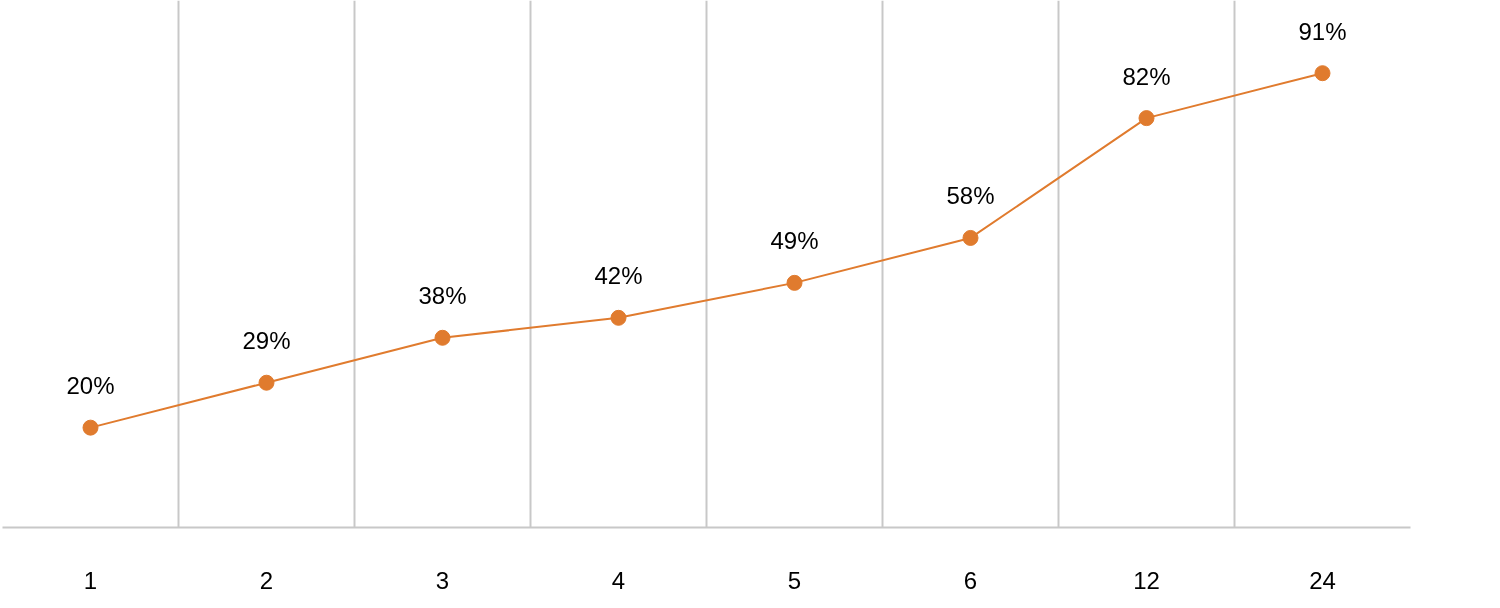 Image resolution: width=1500 pixels, height=608 pixels. Describe the element at coordinates (618, 276) in the screenshot. I see `data-label: 42%` at that location.